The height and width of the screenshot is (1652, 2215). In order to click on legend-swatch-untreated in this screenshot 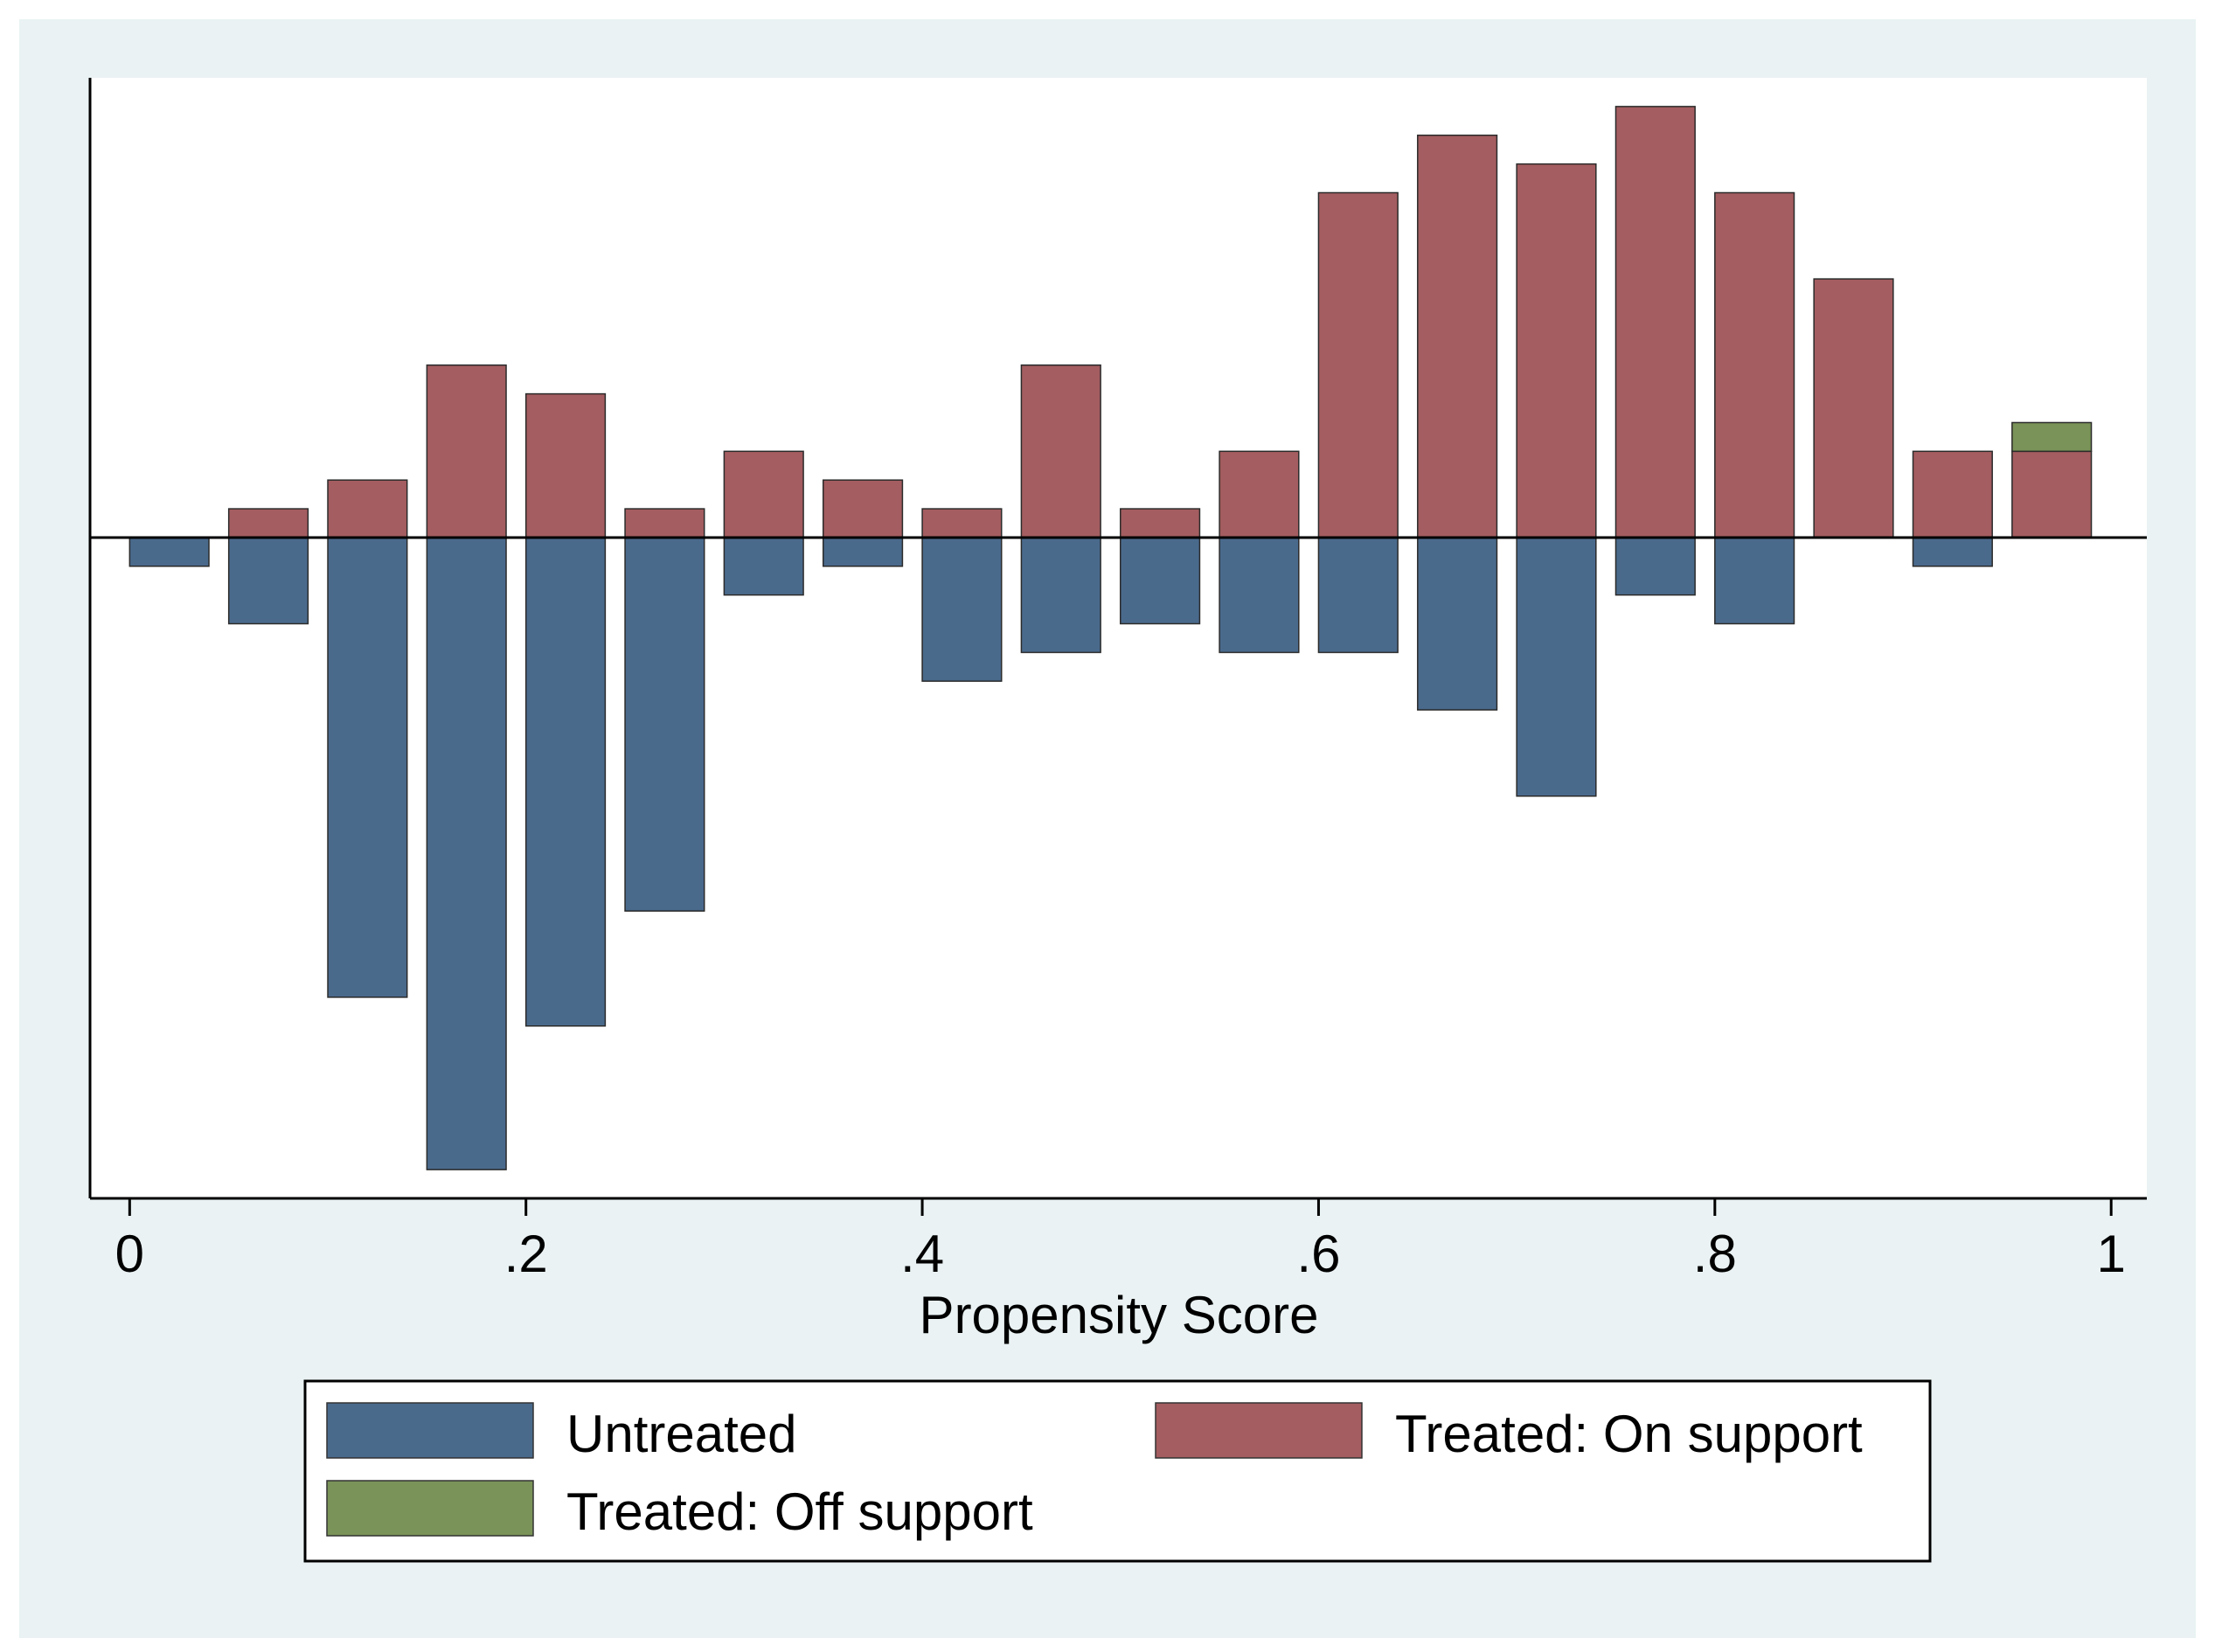, I will do `click(430, 1430)`.